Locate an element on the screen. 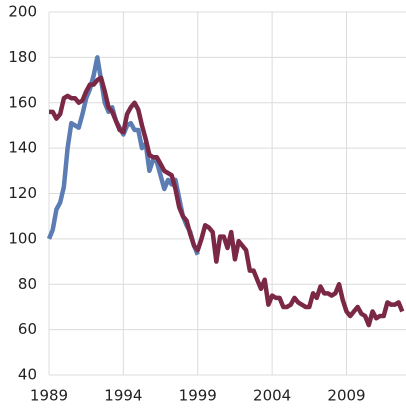 This screenshot has width=406, height=412. y-tick-label: 60 is located at coordinates (27, 329).